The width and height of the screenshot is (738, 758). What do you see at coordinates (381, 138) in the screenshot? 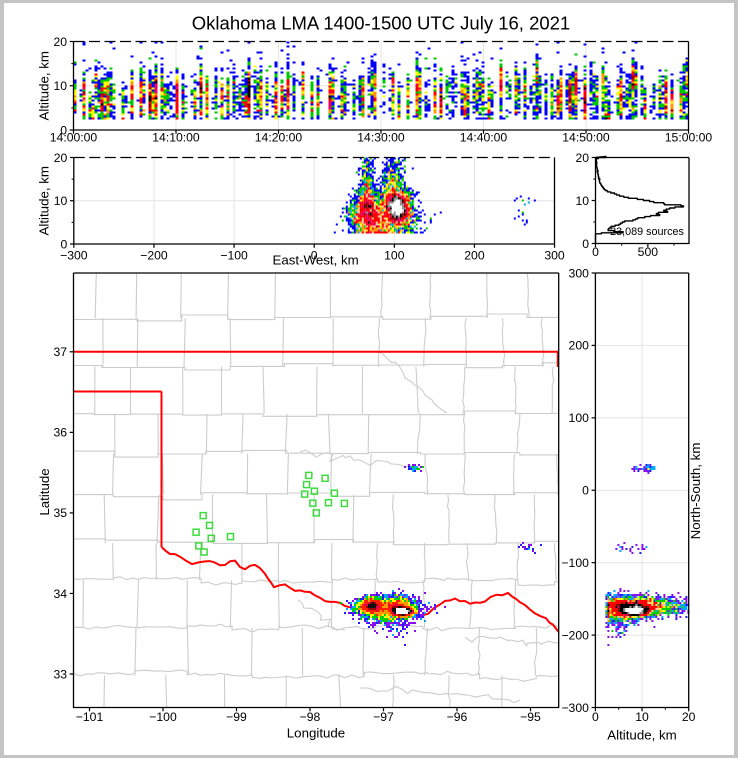
I see `svg-text: 14:30:00` at bounding box center [381, 138].